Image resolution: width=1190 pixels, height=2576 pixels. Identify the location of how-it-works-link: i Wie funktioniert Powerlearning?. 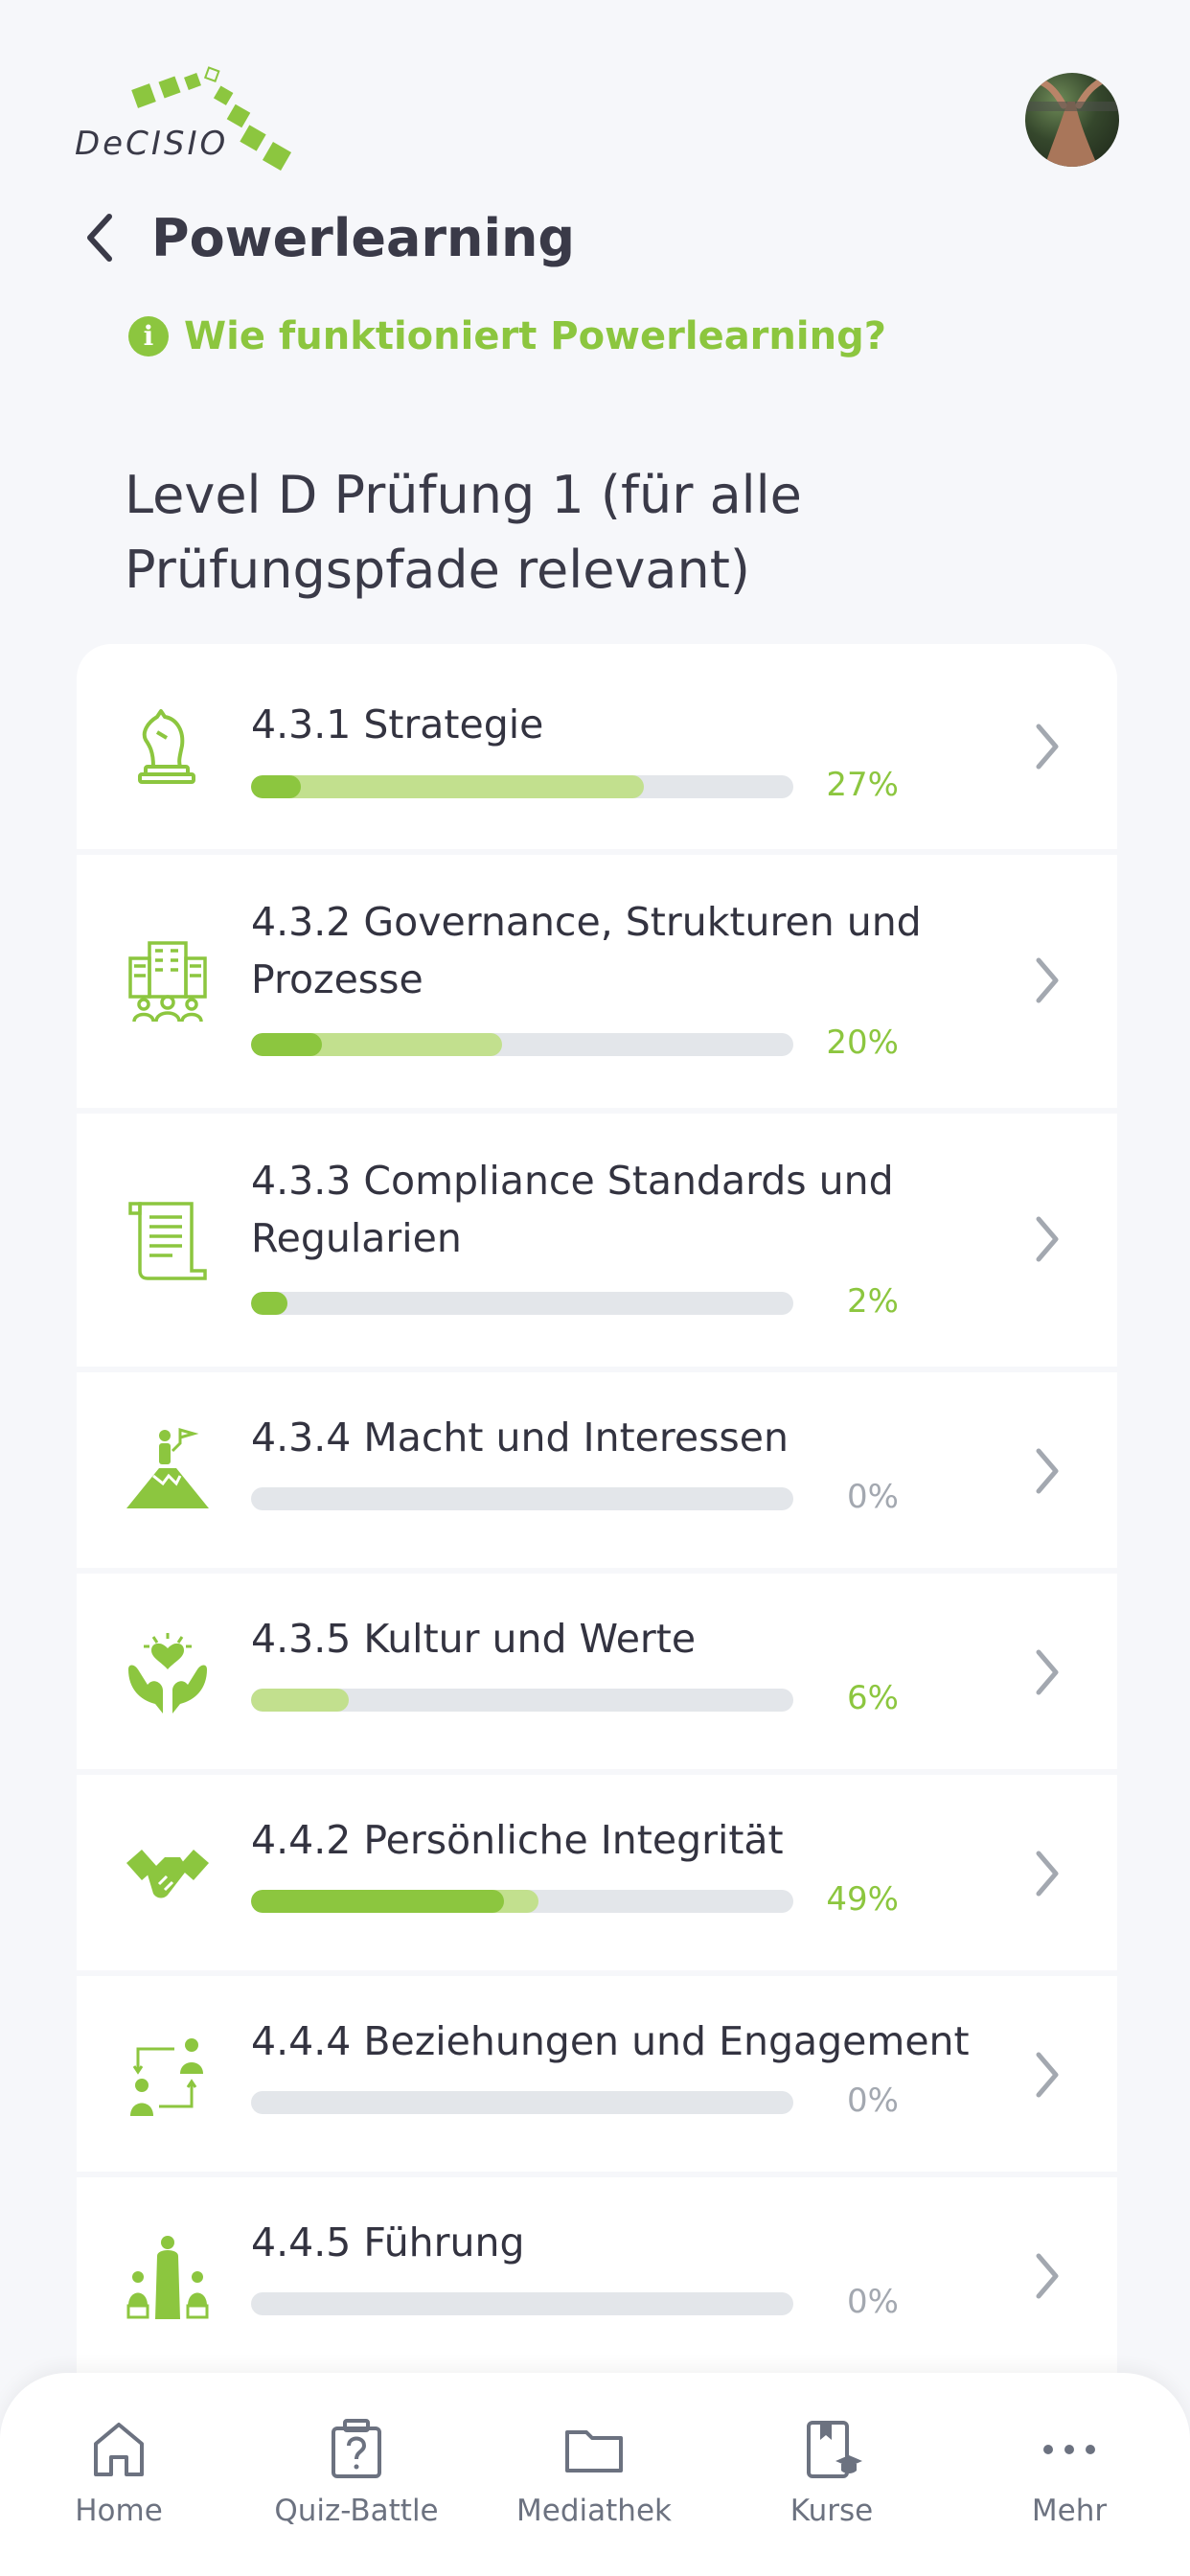
(507, 336).